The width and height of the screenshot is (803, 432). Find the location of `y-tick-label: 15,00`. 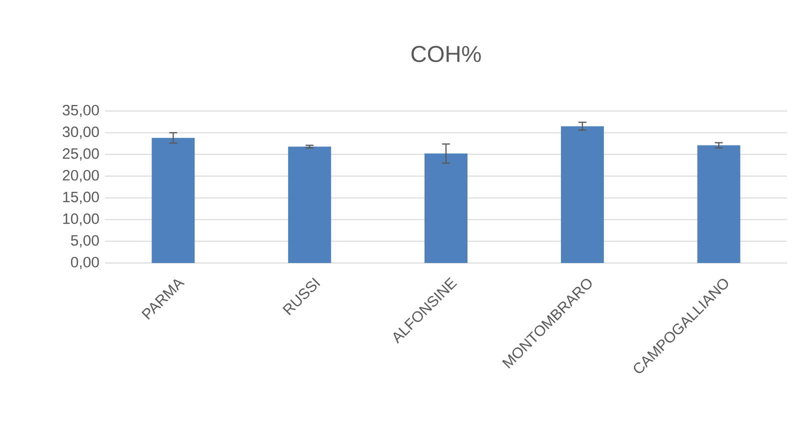

y-tick-label: 15,00 is located at coordinates (81, 198).